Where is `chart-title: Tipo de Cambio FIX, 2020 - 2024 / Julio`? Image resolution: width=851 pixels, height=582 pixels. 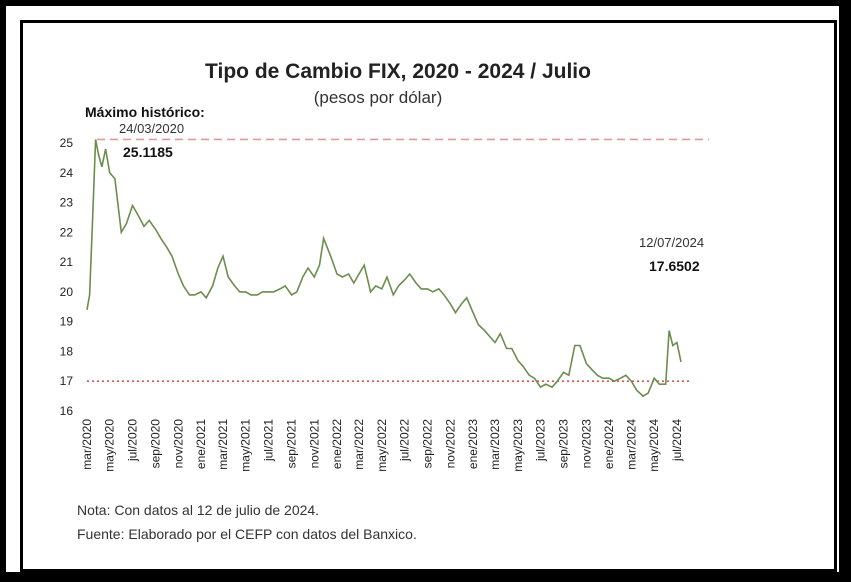 chart-title: Tipo de Cambio FIX, 2020 - 2024 / Julio is located at coordinates (398, 71).